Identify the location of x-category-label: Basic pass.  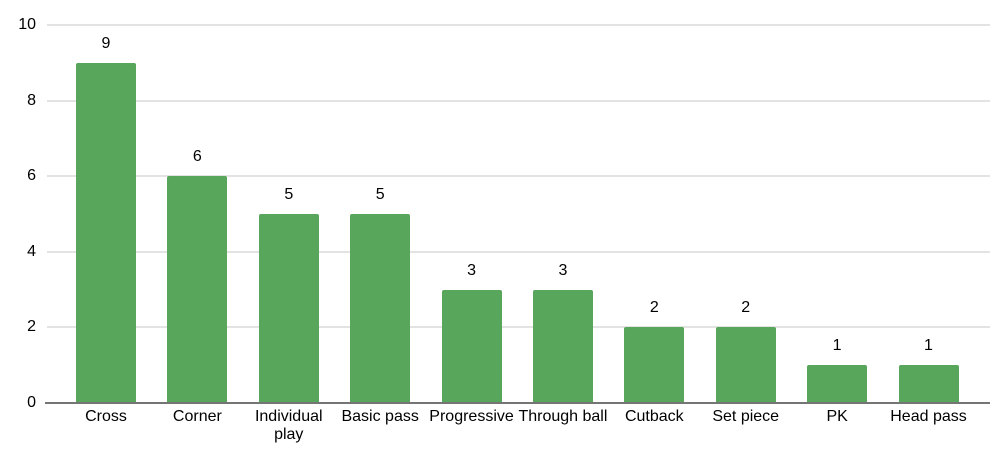
(380, 416).